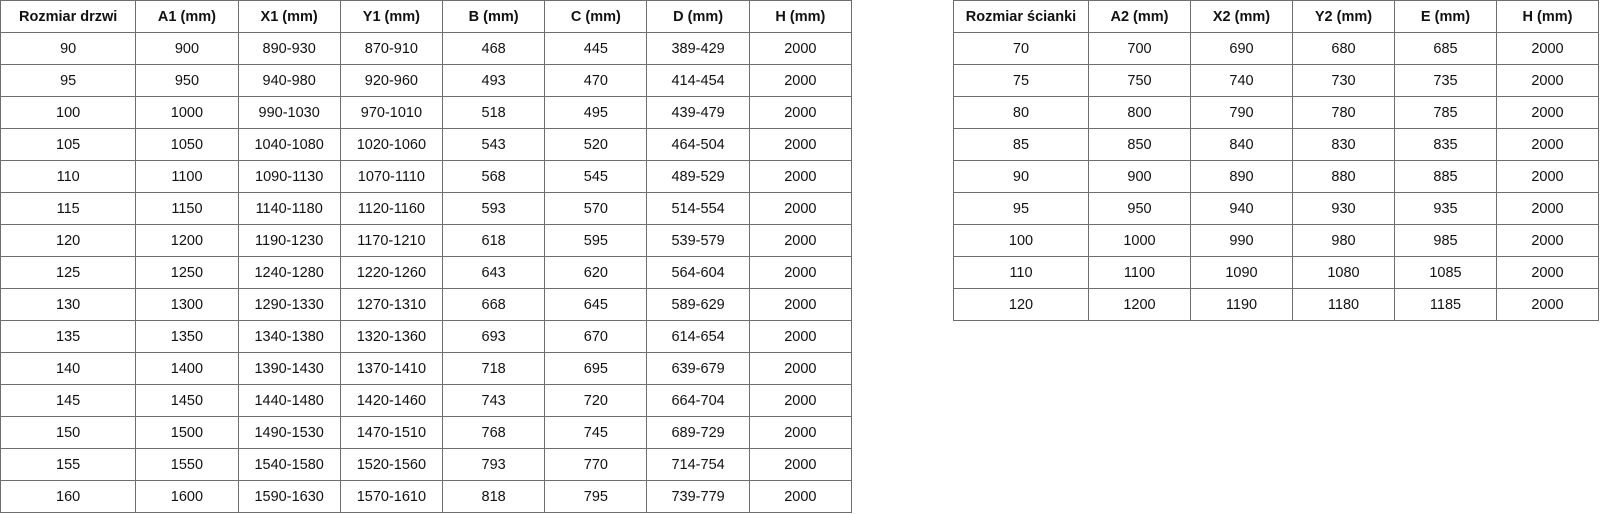  Describe the element at coordinates (68, 368) in the screenshot. I see `table-cell: 140` at that location.